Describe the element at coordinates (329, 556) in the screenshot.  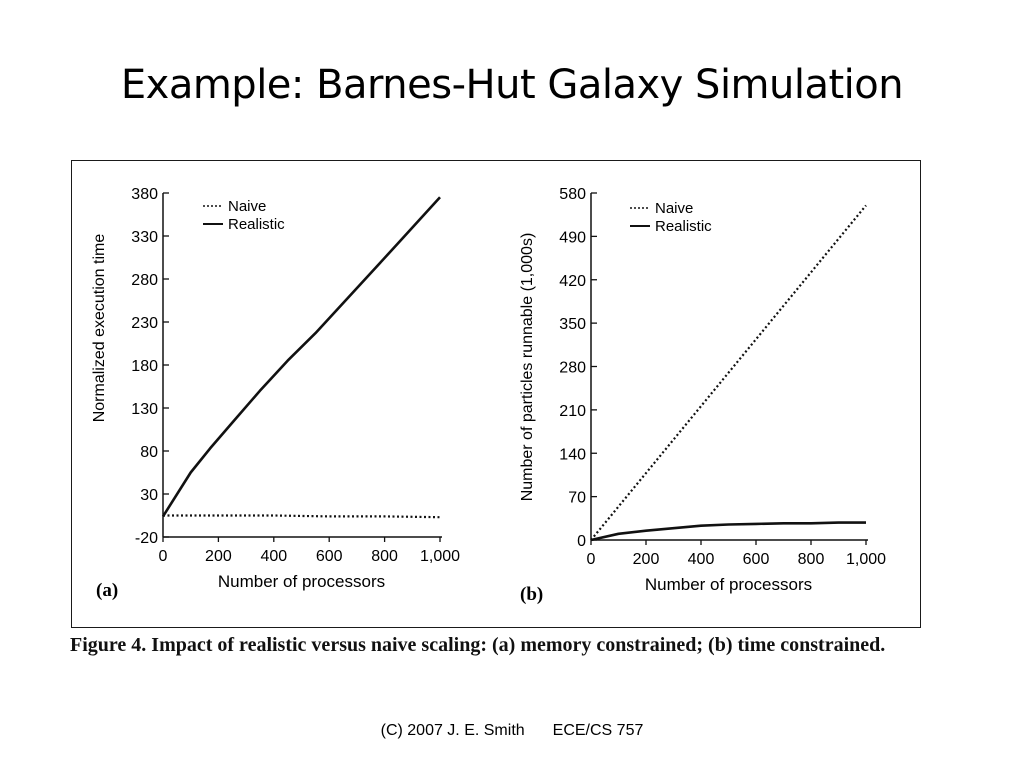
I see `chart-a-x-tick-label: 600` at that location.